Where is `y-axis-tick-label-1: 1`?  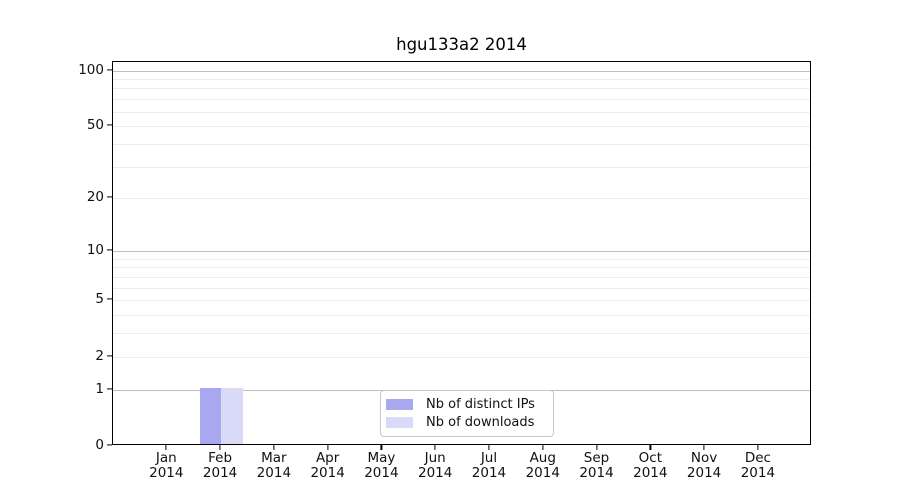 y-axis-tick-label-1: 1 is located at coordinates (99, 388).